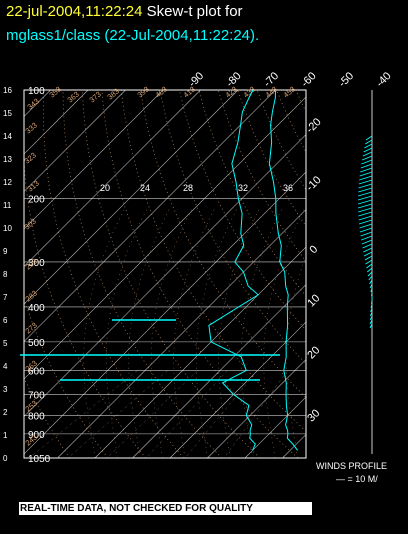 The width and height of the screenshot is (408, 534). I want to click on temperature-tick-label: -60, so click(309, 80).